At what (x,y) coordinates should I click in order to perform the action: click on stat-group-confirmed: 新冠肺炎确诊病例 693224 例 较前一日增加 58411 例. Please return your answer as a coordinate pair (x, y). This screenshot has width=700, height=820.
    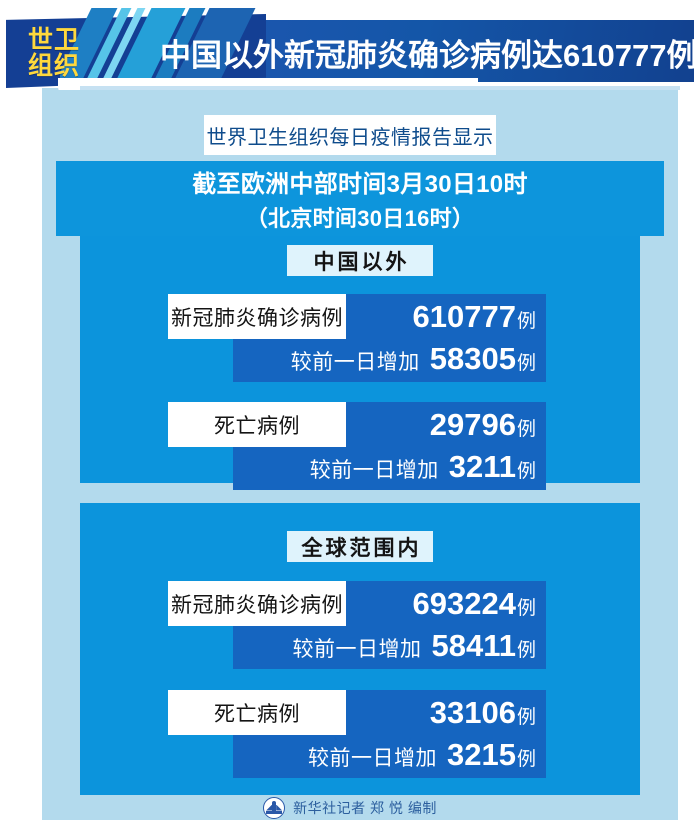
    Looking at the image, I should click on (360, 625).